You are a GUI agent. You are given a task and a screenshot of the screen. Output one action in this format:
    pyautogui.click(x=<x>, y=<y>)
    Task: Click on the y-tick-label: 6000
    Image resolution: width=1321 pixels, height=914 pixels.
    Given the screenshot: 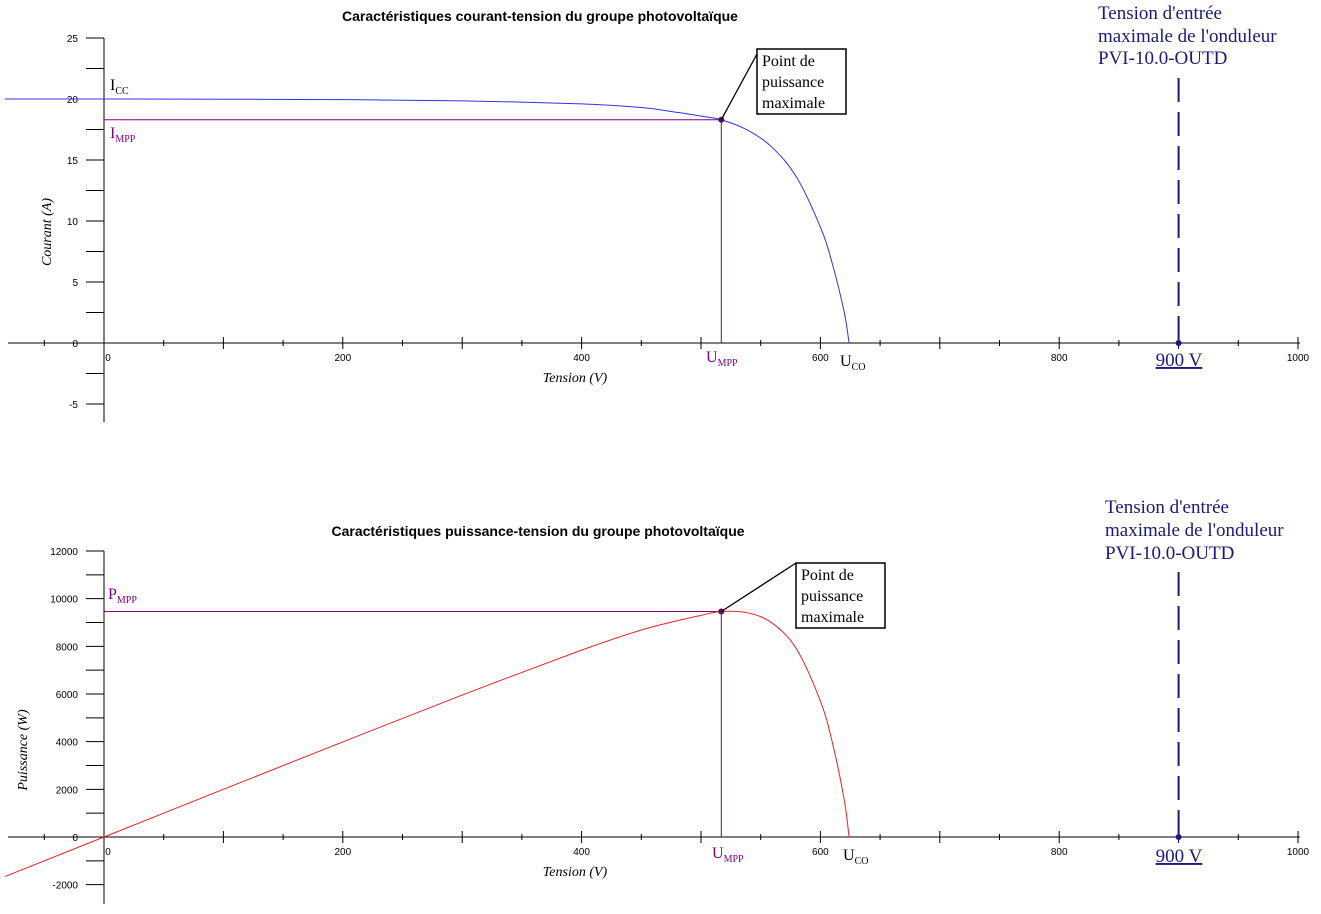 What is the action you would take?
    pyautogui.click(x=67, y=695)
    